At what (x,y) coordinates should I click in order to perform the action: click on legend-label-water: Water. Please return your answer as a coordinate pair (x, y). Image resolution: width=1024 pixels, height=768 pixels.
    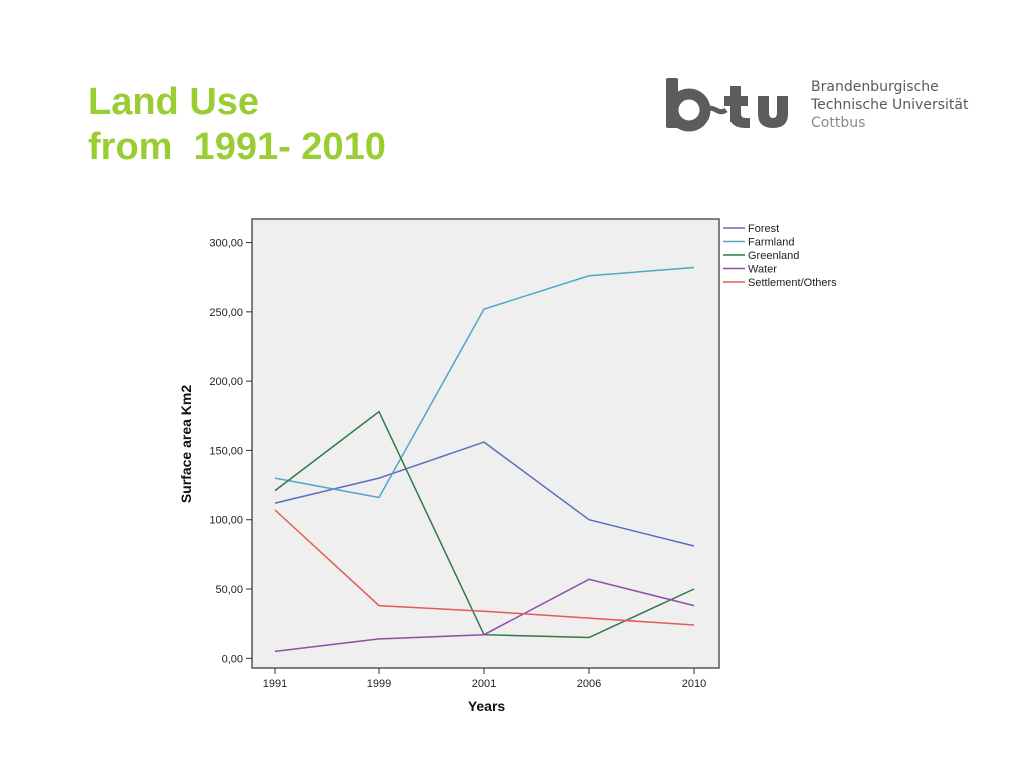
    Looking at the image, I should click on (762, 270).